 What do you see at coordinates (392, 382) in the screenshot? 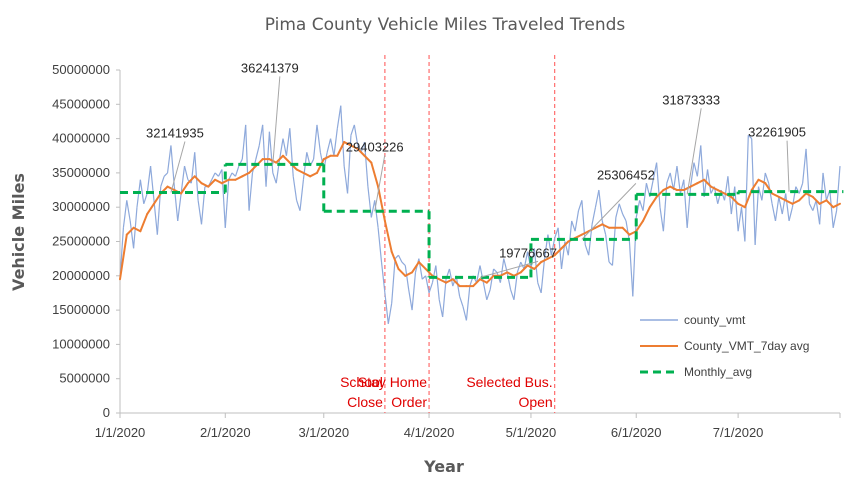
I see `event-label: Stay Home` at bounding box center [392, 382].